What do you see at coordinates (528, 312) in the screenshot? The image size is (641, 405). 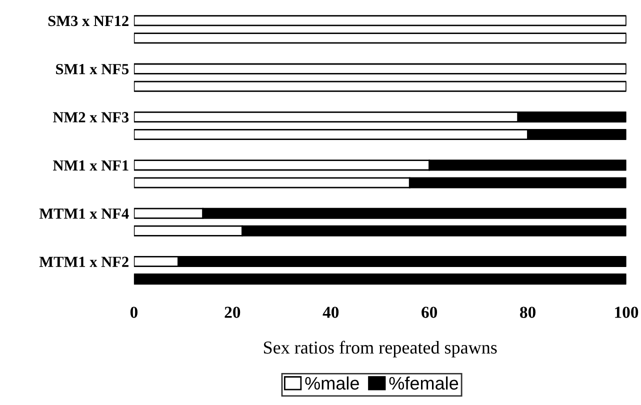 I see `x-tick-label: 80` at bounding box center [528, 312].